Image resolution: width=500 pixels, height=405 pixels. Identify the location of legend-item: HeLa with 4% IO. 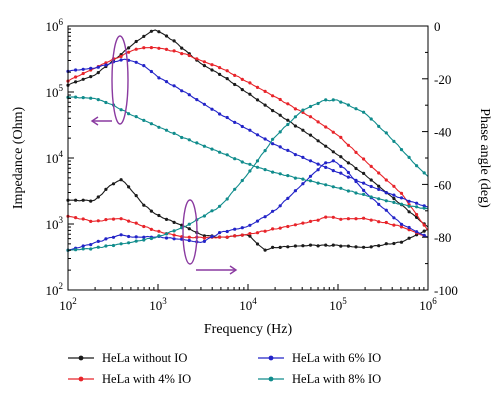
(129, 379).